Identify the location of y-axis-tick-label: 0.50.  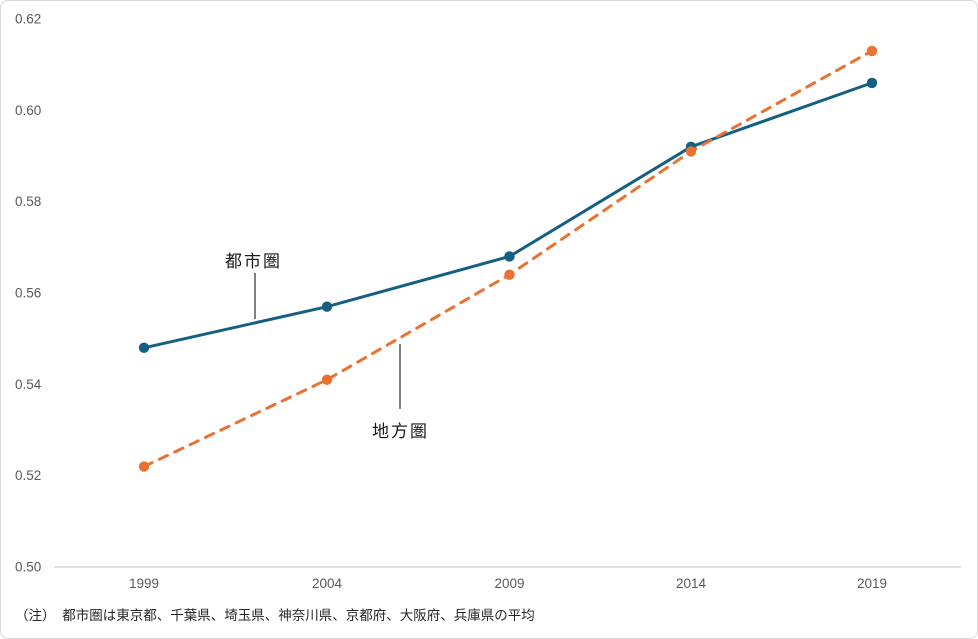
(28, 567).